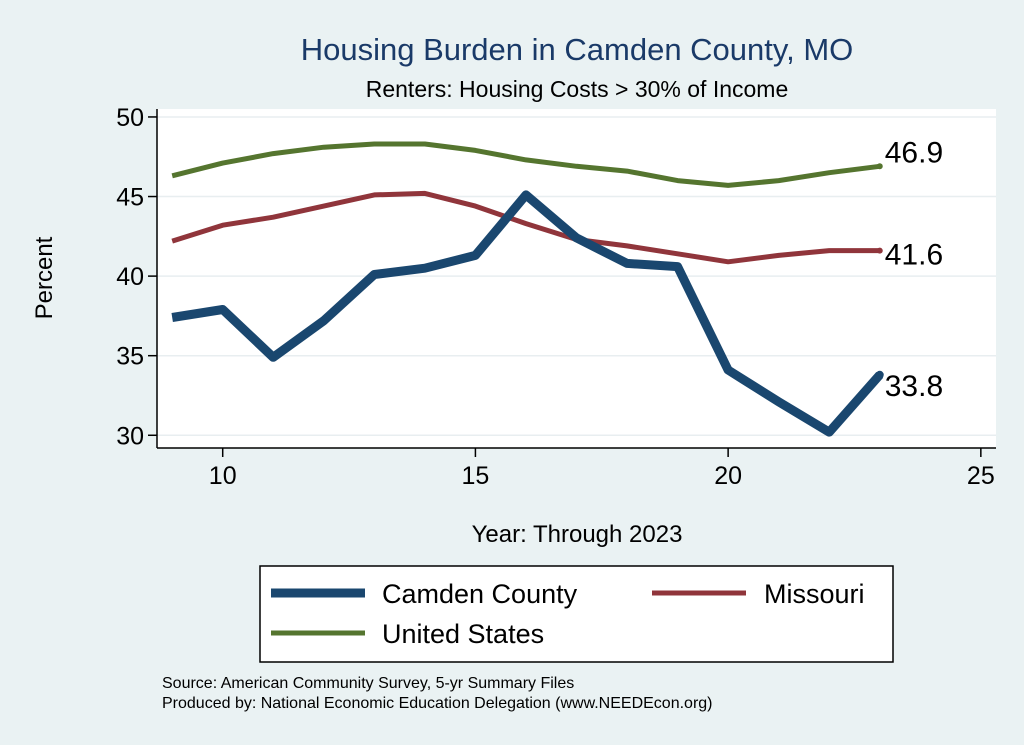 Image resolution: width=1024 pixels, height=745 pixels. What do you see at coordinates (463, 634) in the screenshot?
I see `legend-label-united-states: United States` at bounding box center [463, 634].